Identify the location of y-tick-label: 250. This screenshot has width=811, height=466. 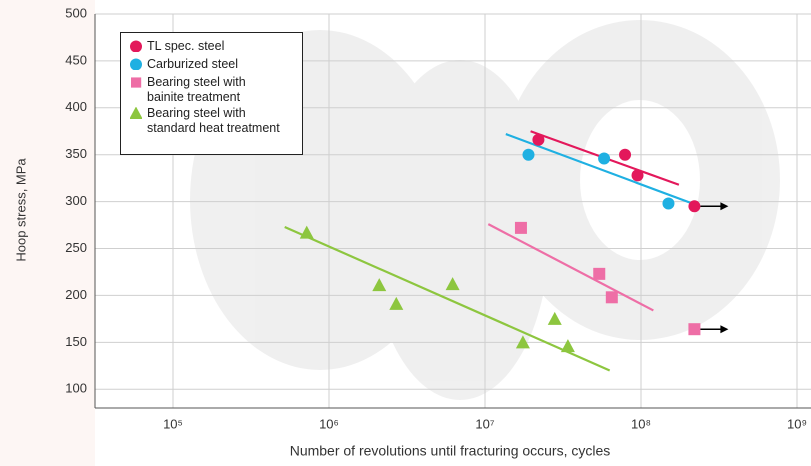
(76, 247).